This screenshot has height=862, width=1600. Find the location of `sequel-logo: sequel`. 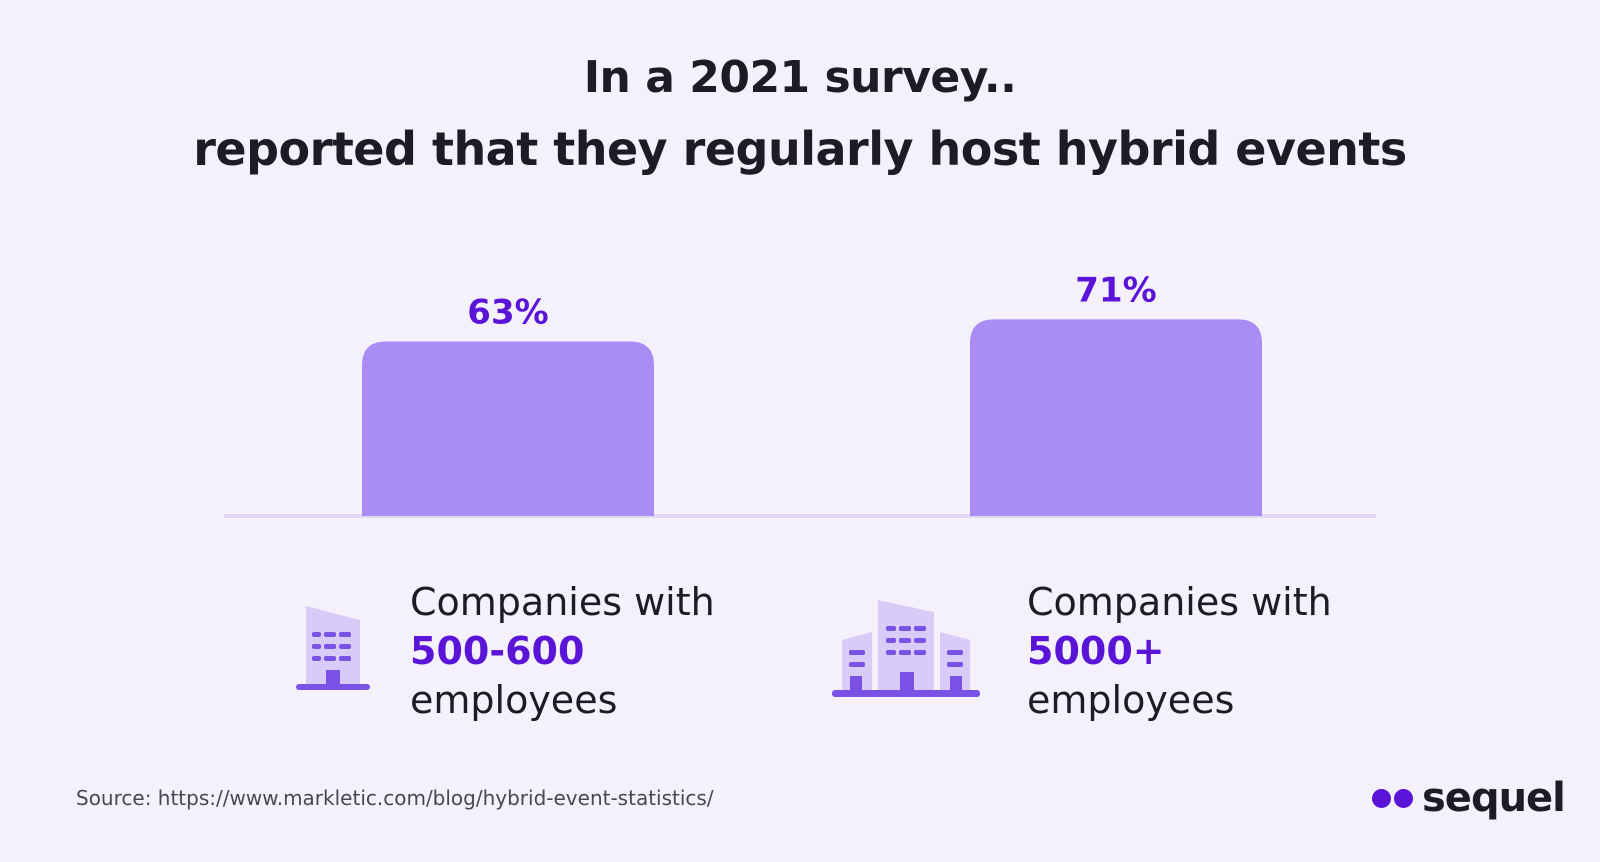

sequel-logo: sequel is located at coordinates (1469, 798).